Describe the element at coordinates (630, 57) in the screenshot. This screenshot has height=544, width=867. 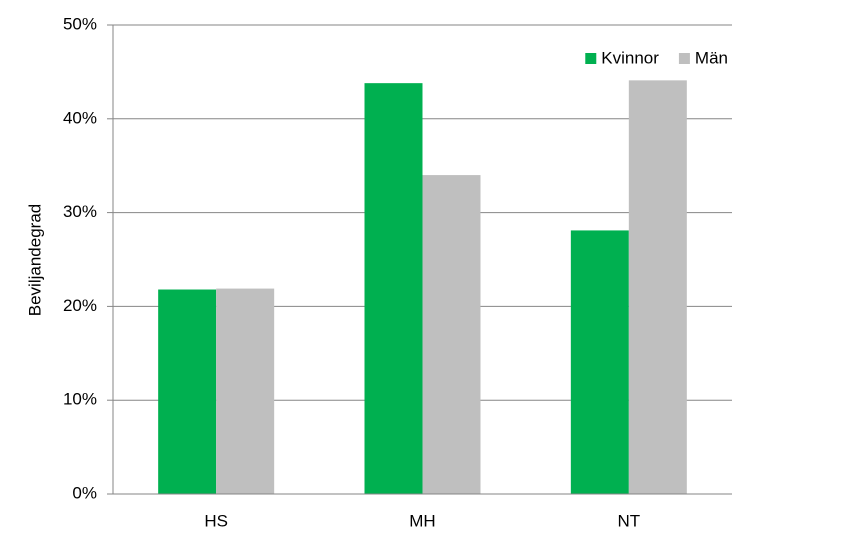
I see `legend-label: Kvinnor` at that location.